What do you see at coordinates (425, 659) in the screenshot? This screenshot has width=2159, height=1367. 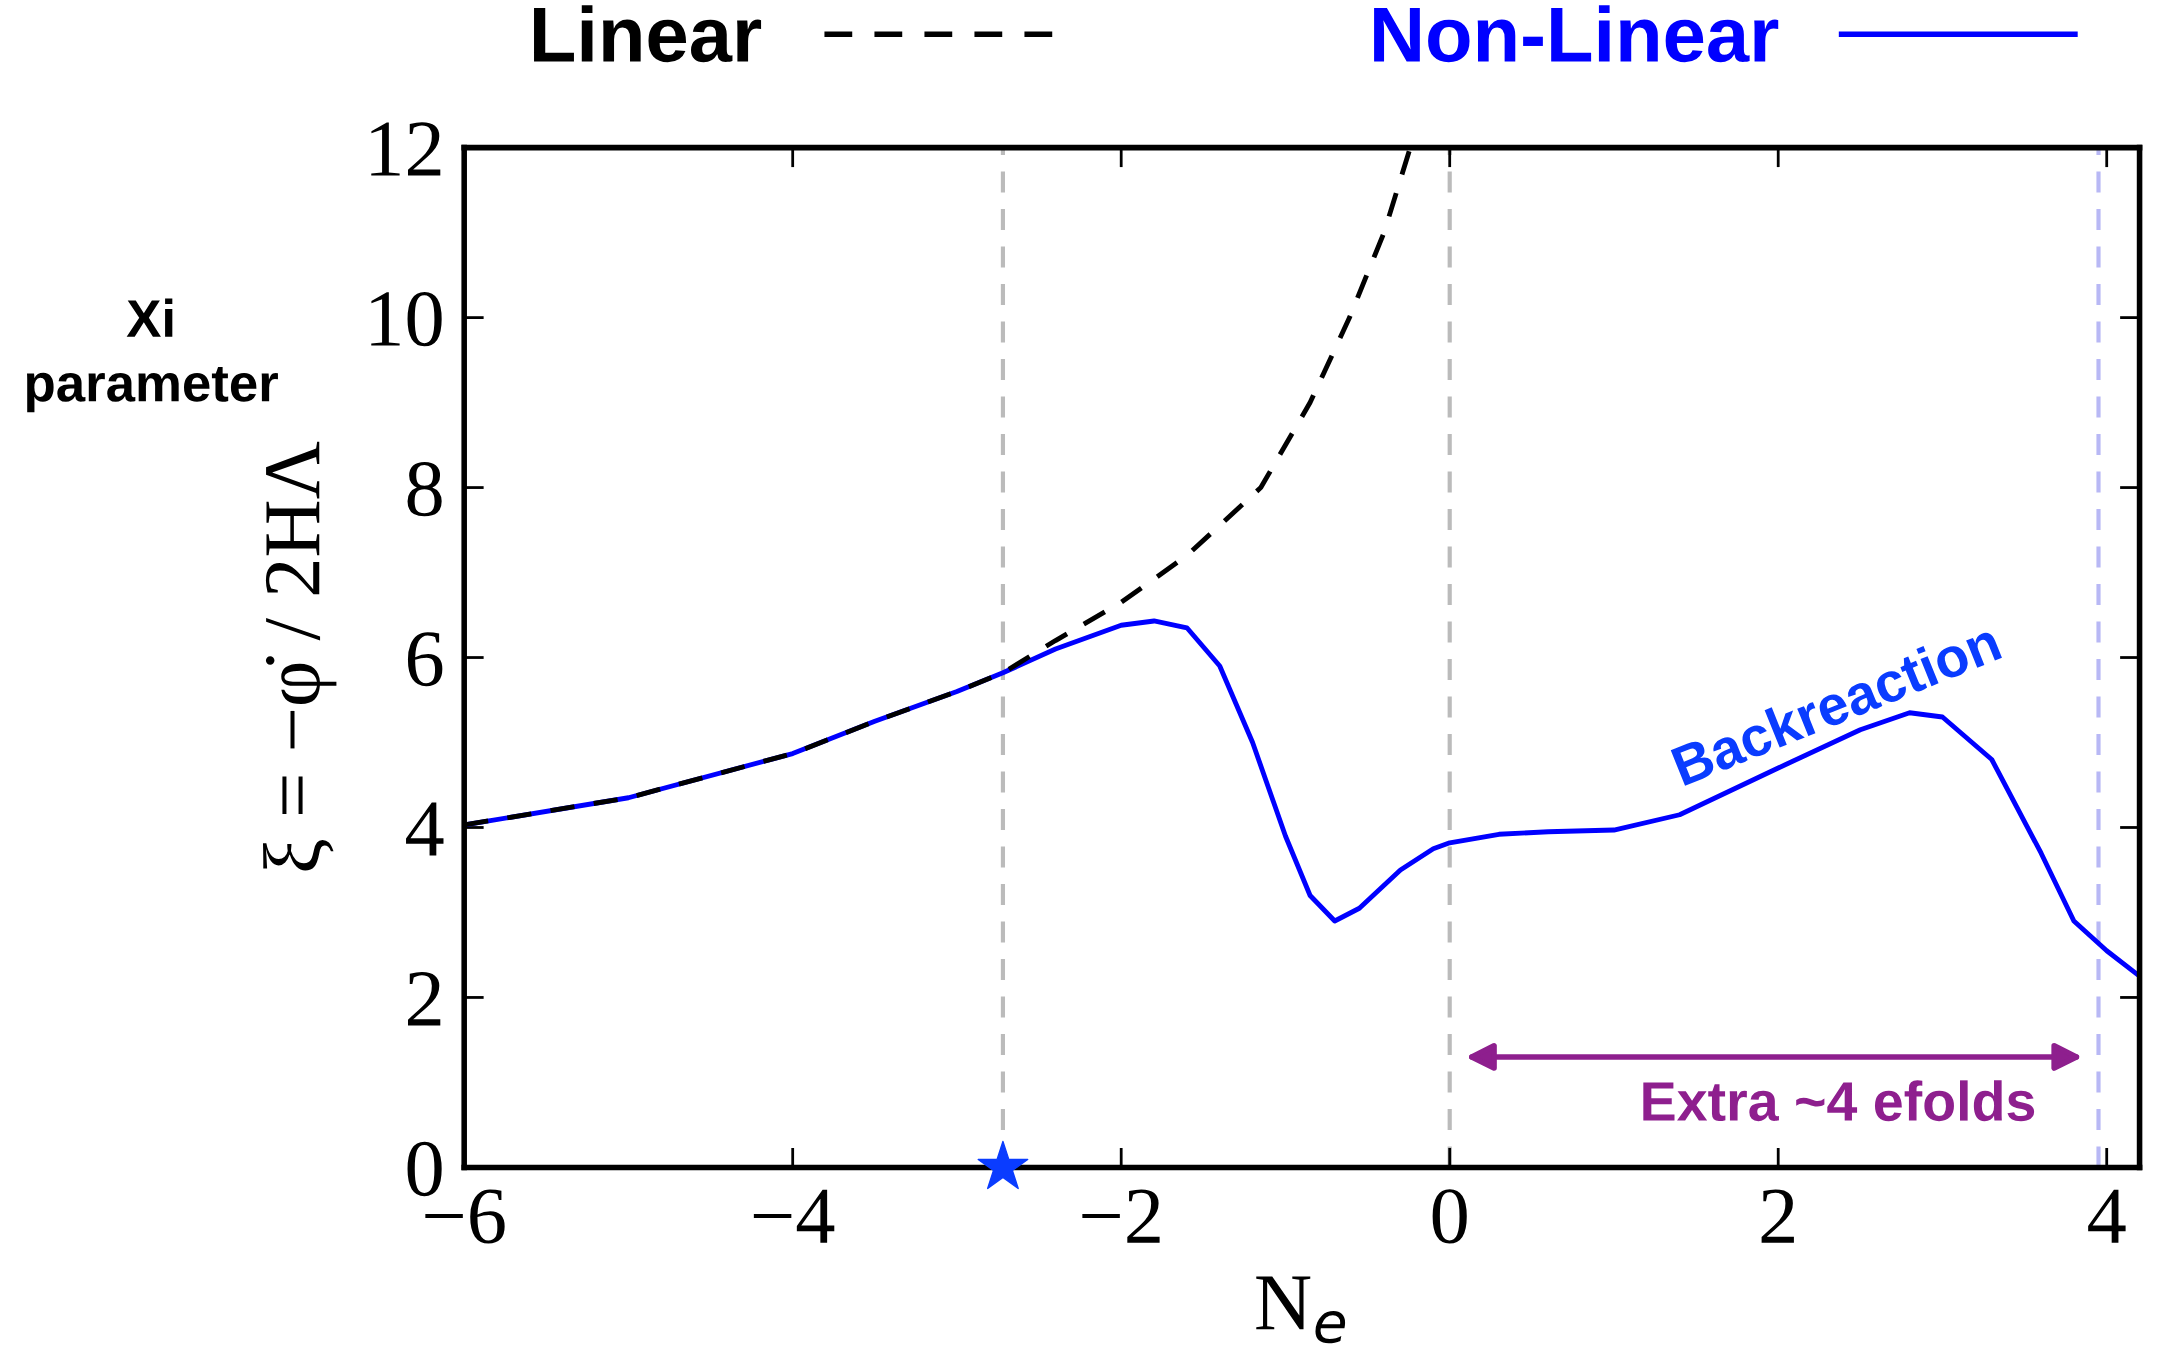 I see `y-tick-label: 6` at bounding box center [425, 659].